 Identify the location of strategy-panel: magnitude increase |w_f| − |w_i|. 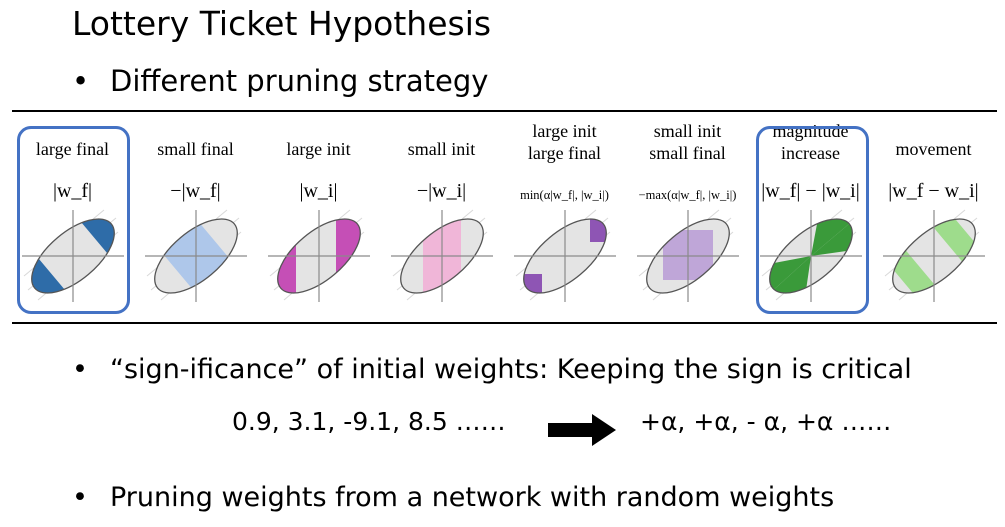
(810, 217).